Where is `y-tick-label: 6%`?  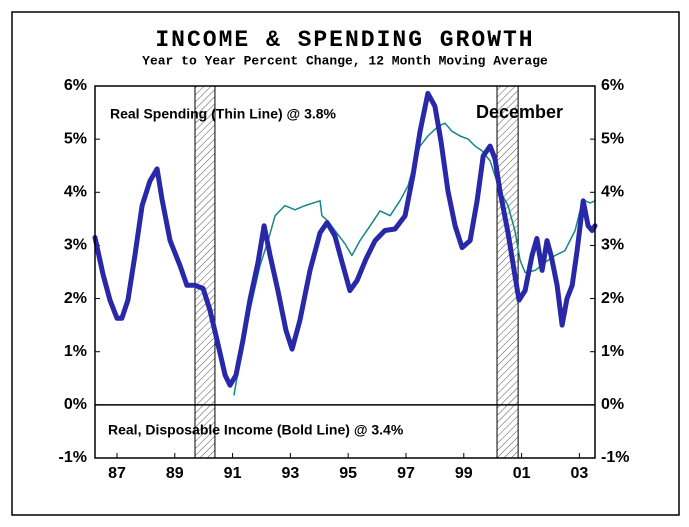 y-tick-label: 6% is located at coordinates (75, 85).